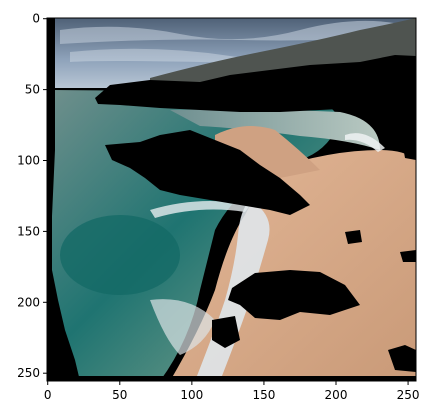 The width and height of the screenshot is (431, 418). Describe the element at coordinates (119, 395) in the screenshot. I see `x-tick-label: 50` at that location.